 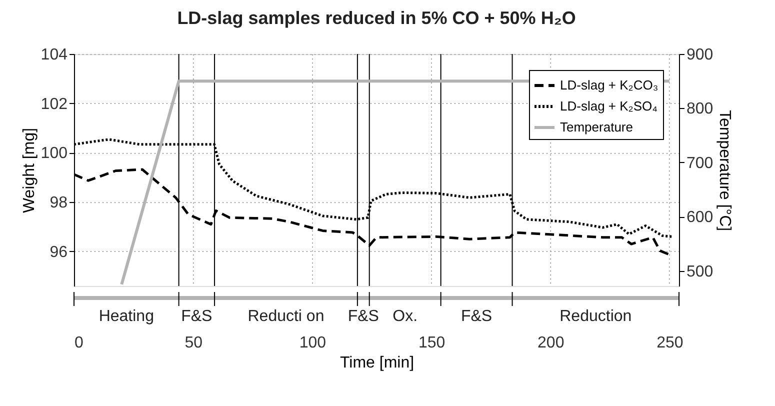 I want to click on y-tick-label: 96, so click(x=59, y=252).